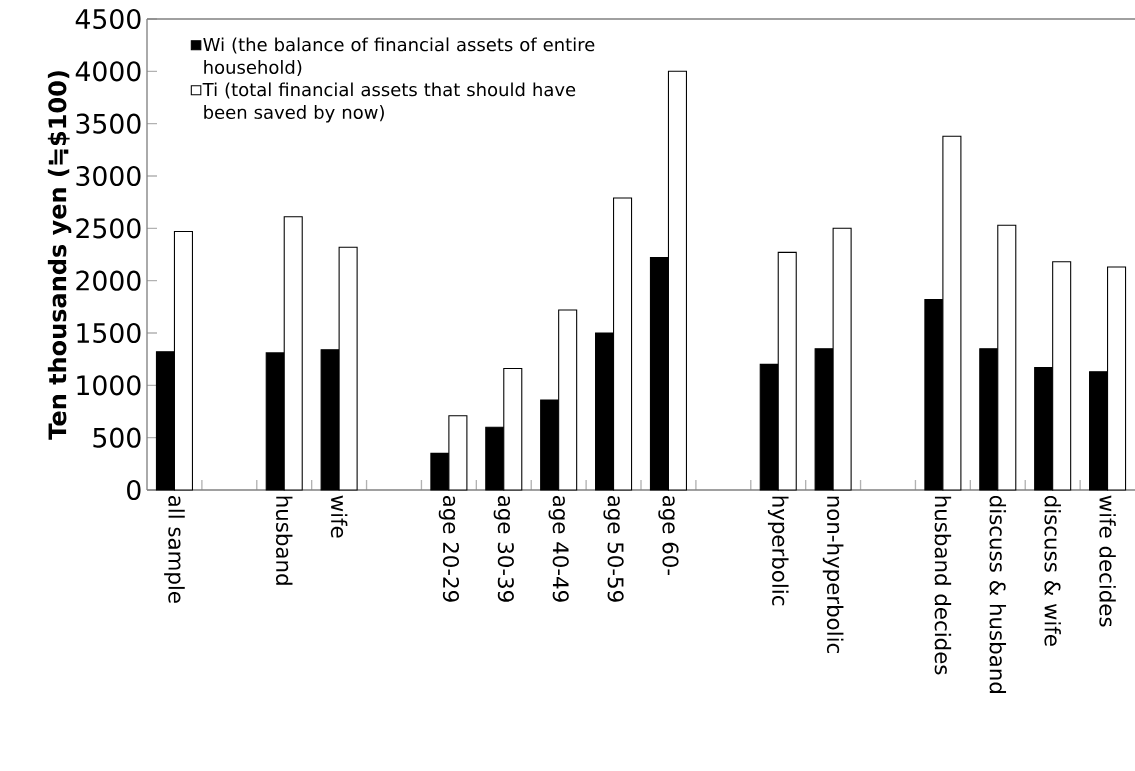 This screenshot has height=771, width=1135. I want to click on x-tick-label: non-hyperbolic, so click(833, 574).